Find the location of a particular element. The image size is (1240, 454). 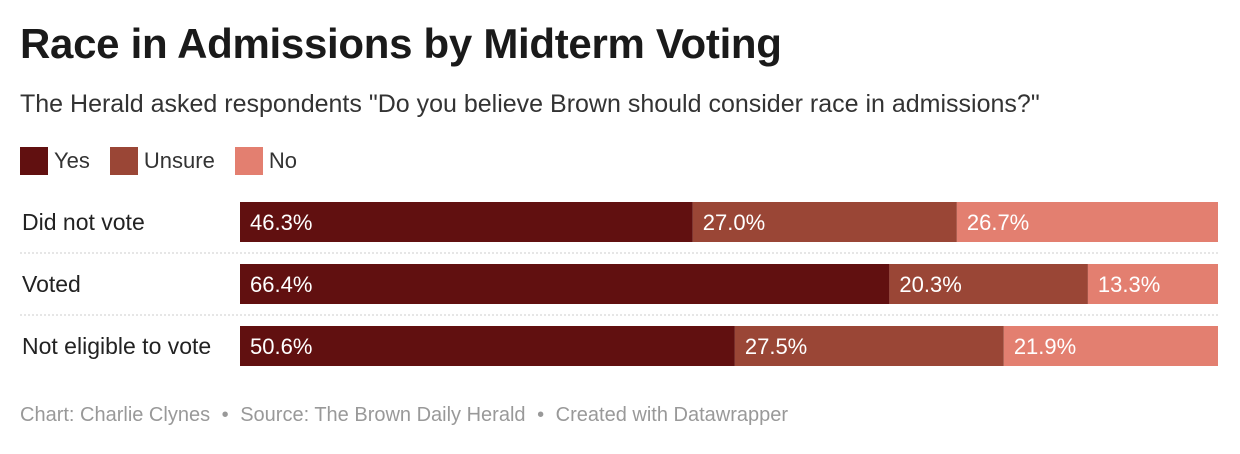

data-label-yes-did-not-vote: 46.3% is located at coordinates (281, 222).